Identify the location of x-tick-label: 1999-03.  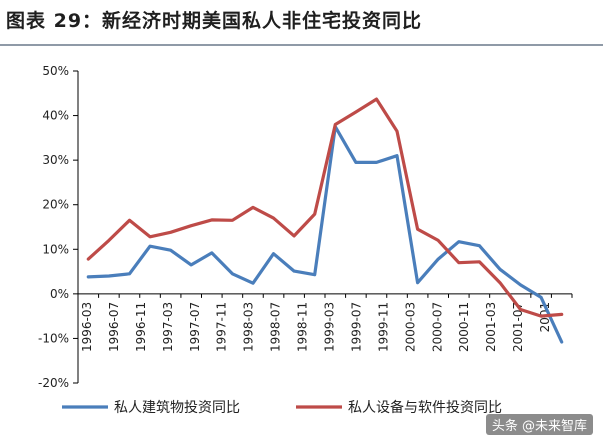
(330, 327).